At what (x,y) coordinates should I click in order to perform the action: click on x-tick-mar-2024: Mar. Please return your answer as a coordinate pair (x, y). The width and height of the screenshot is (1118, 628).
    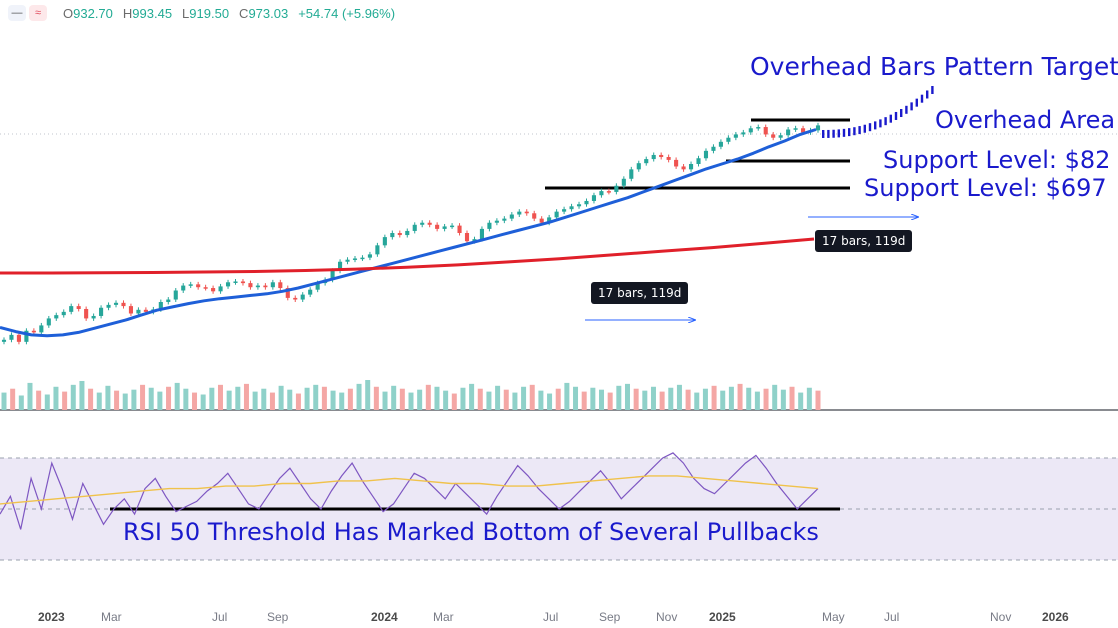
    Looking at the image, I should click on (443, 617).